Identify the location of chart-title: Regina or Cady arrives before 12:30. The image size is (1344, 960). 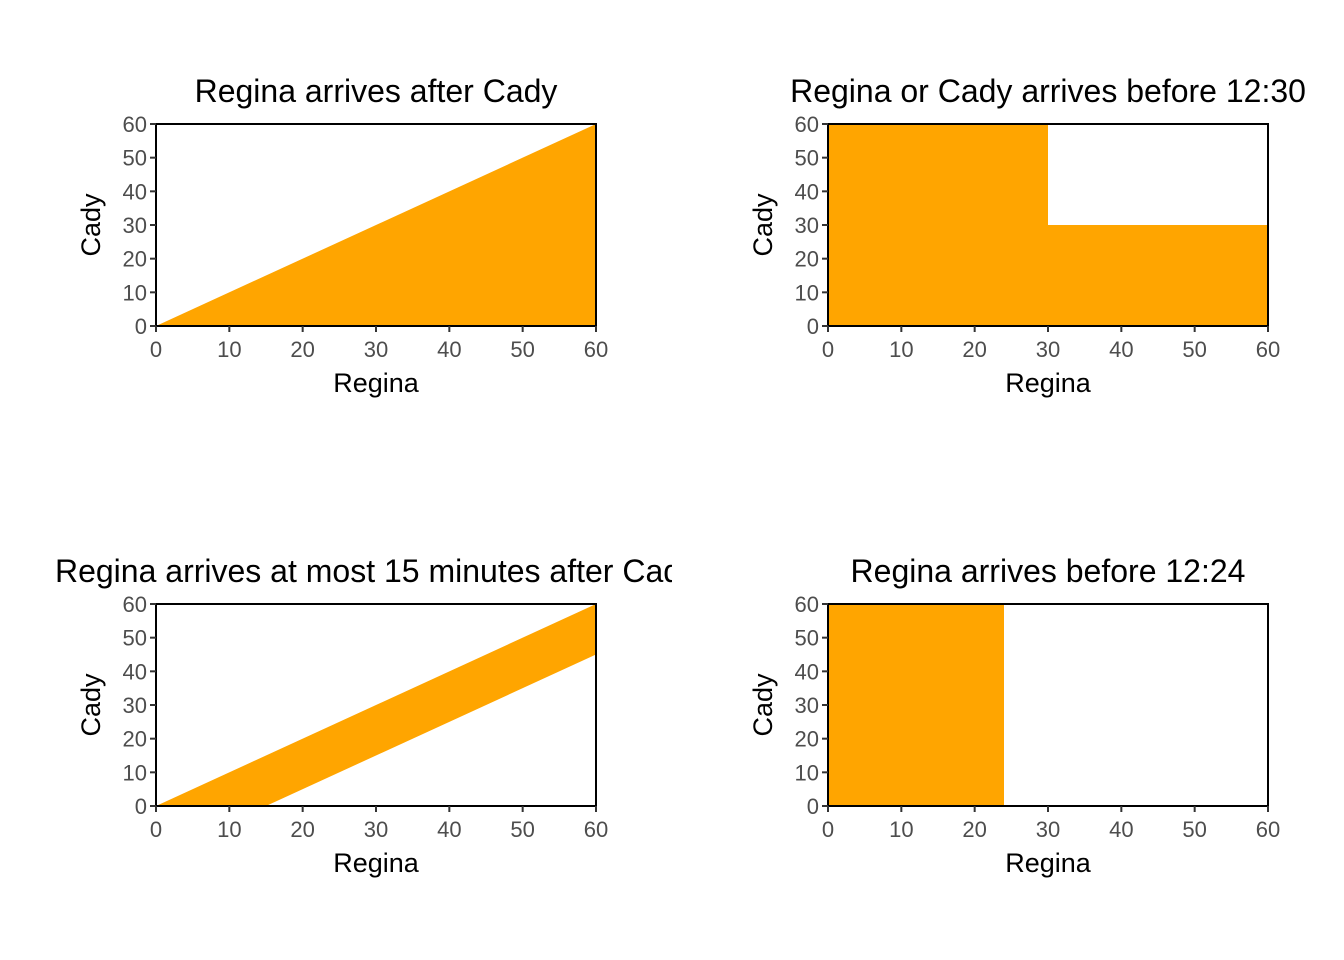
(1048, 91).